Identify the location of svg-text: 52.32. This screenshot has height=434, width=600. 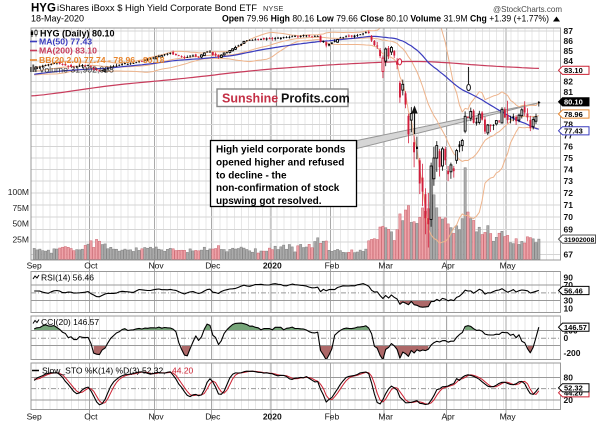
(573, 388).